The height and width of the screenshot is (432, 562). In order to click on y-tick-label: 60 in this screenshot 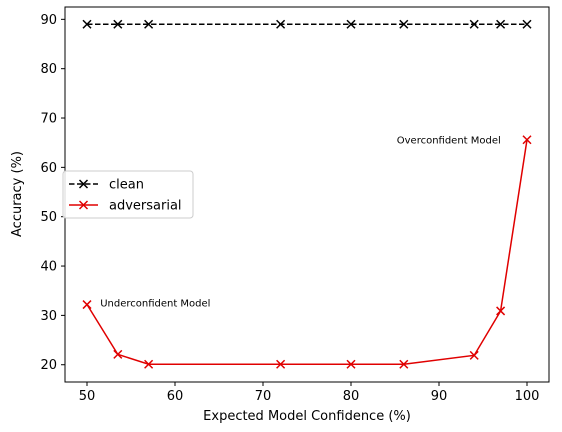, I will do `click(48, 168)`.